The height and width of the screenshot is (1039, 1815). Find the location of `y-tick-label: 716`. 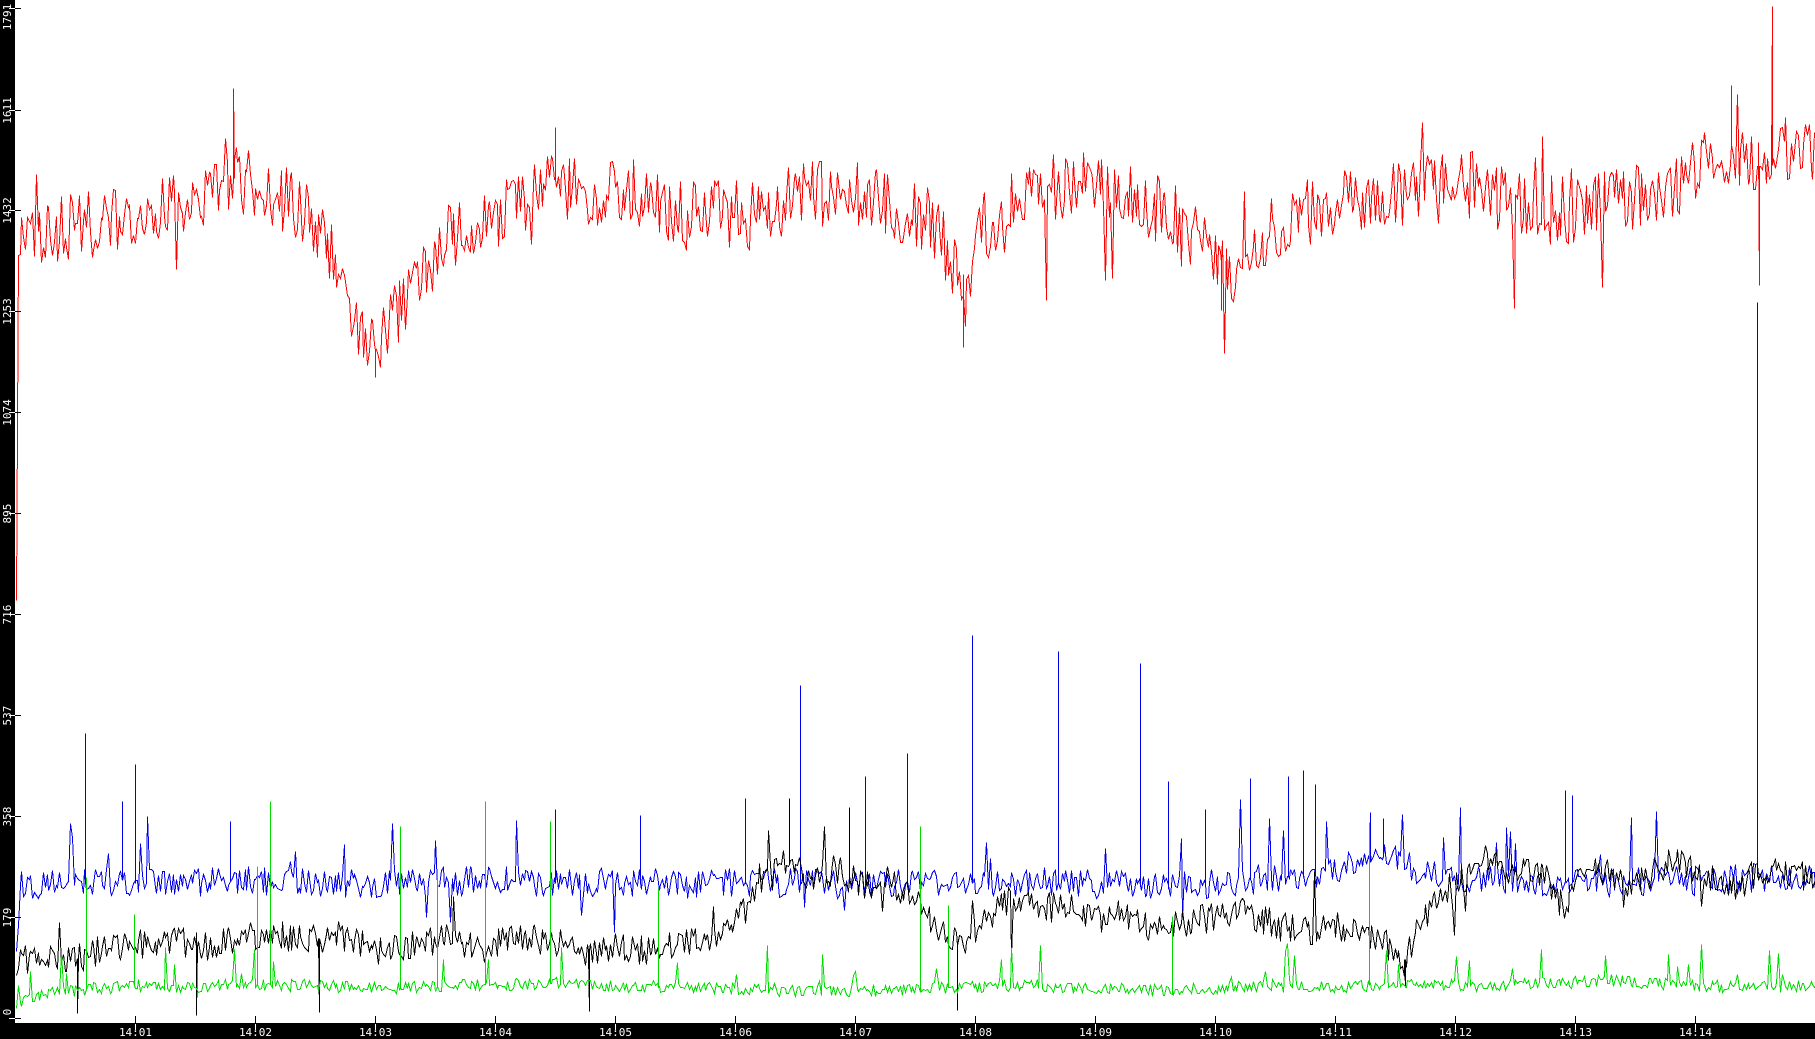

y-tick-label: 716 is located at coordinates (7, 615).